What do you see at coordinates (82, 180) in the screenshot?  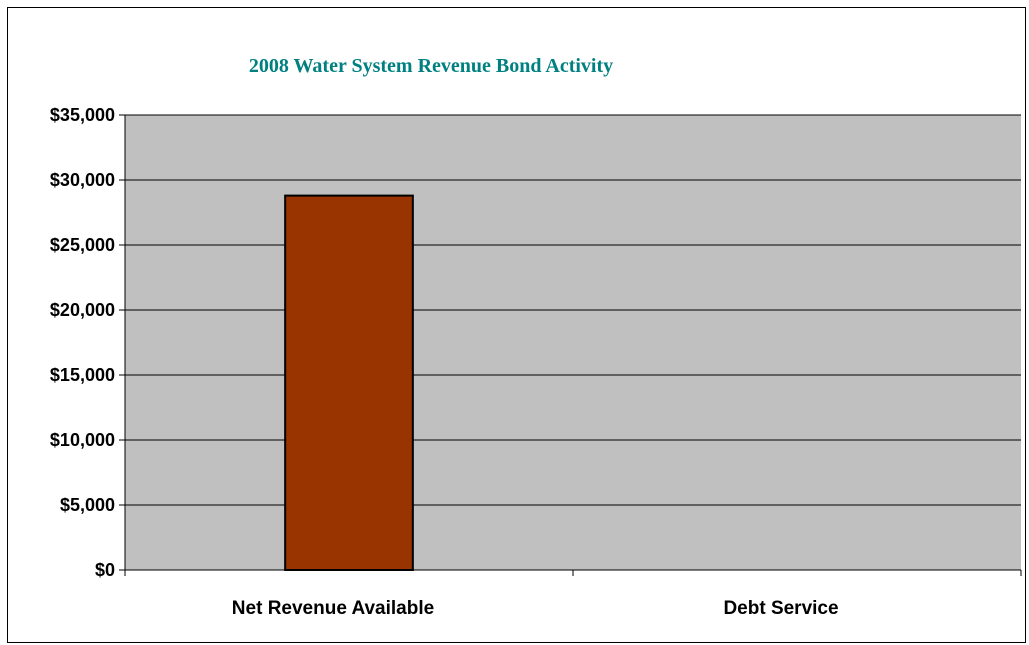 I see `y-tick-label: $30,000` at bounding box center [82, 180].